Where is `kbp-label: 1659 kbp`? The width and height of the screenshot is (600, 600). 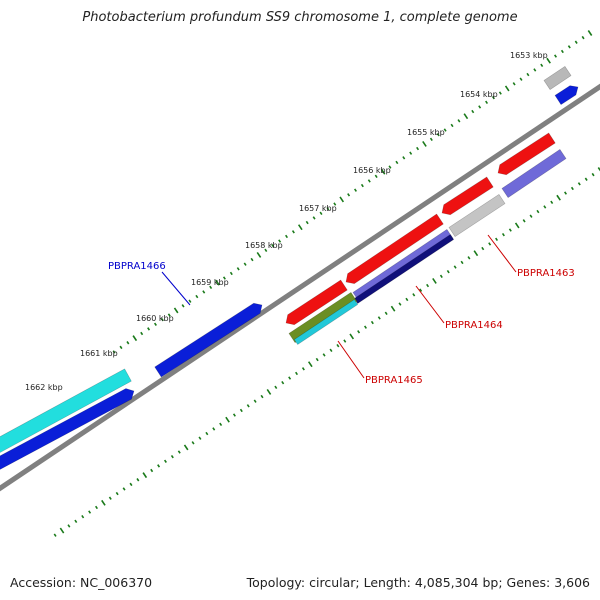
kbp-label: 1659 kbp is located at coordinates (210, 282).